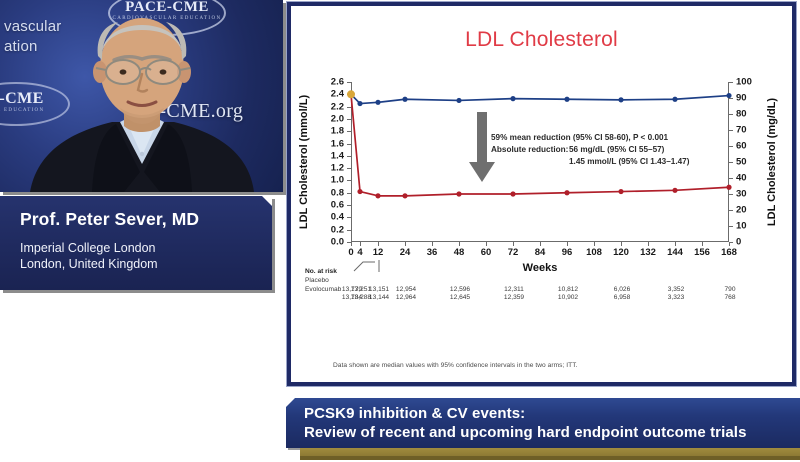  Describe the element at coordinates (360, 252) in the screenshot. I see `x-tick-label: 4` at that location.